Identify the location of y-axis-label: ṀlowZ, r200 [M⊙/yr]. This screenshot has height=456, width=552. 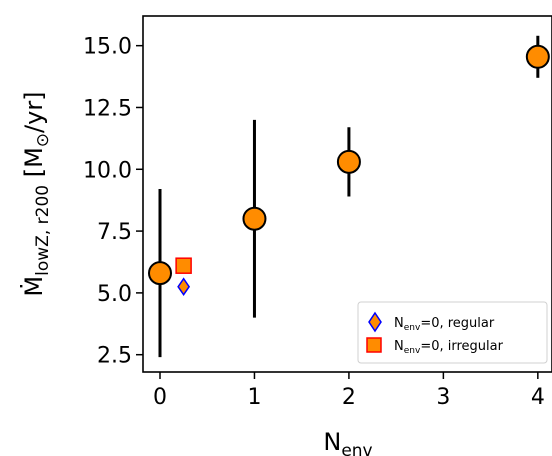
(36, 193).